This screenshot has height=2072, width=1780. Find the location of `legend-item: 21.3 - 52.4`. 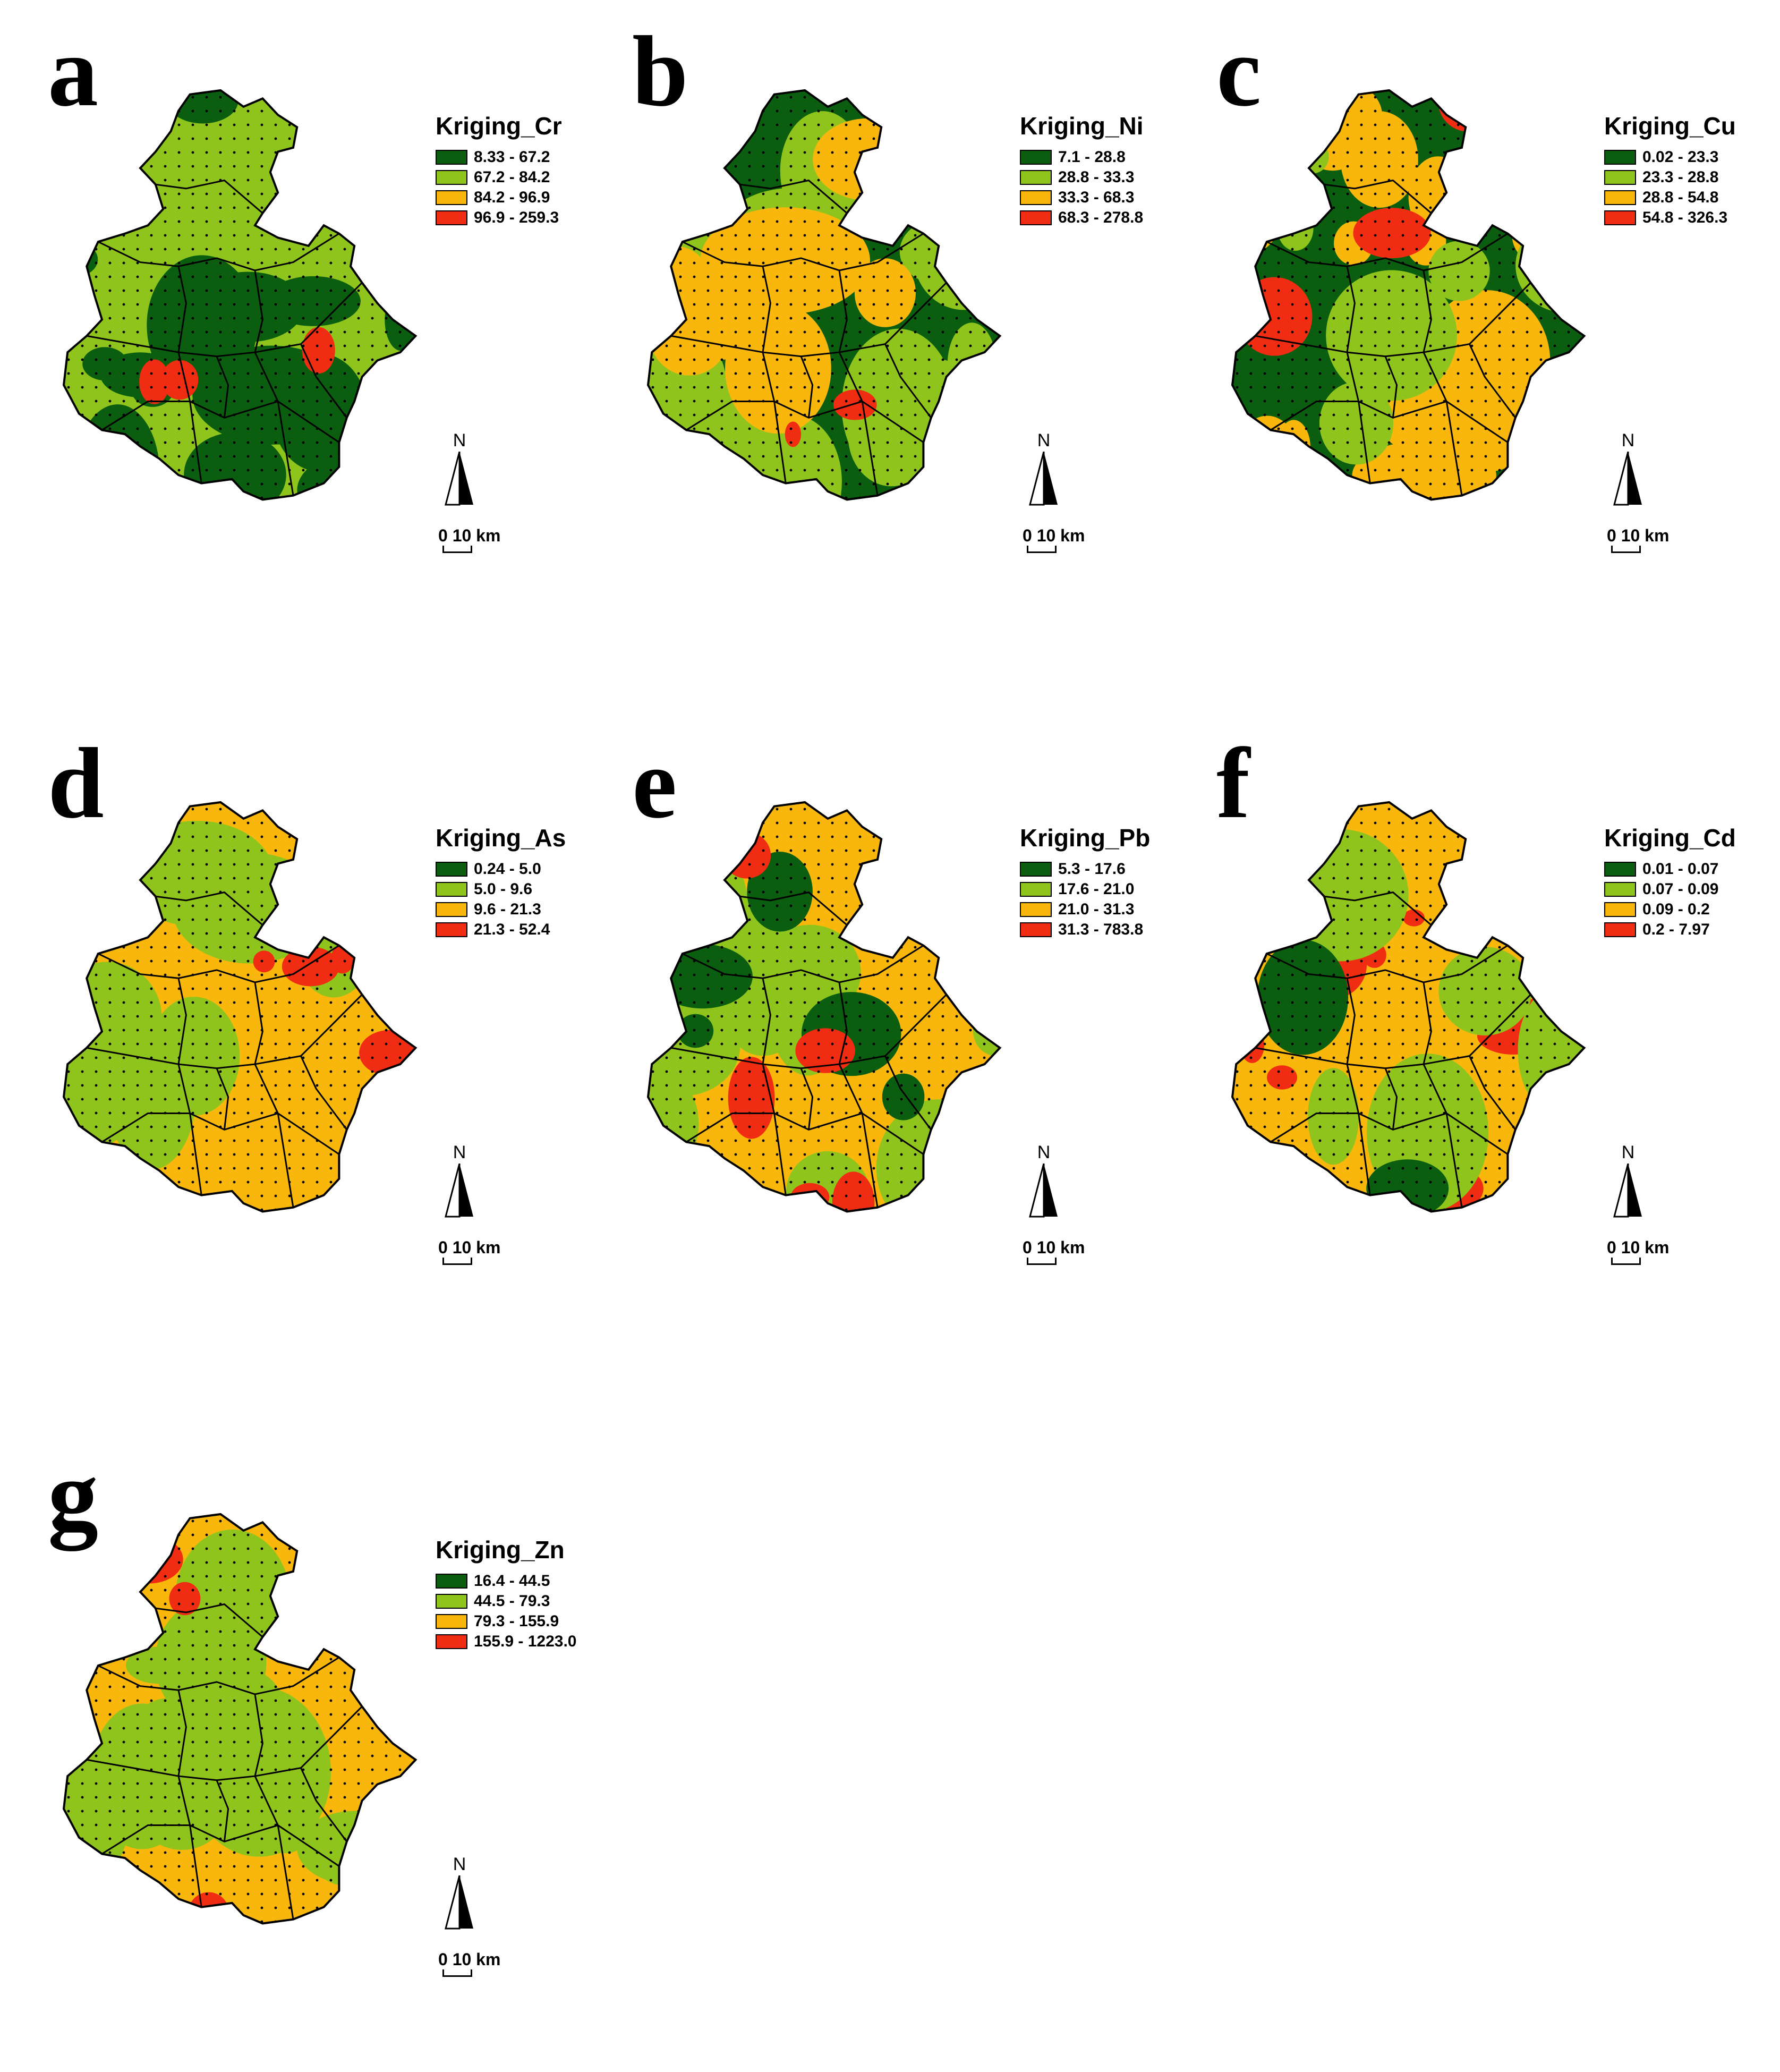

legend-item: 21.3 - 52.4 is located at coordinates (501, 929).